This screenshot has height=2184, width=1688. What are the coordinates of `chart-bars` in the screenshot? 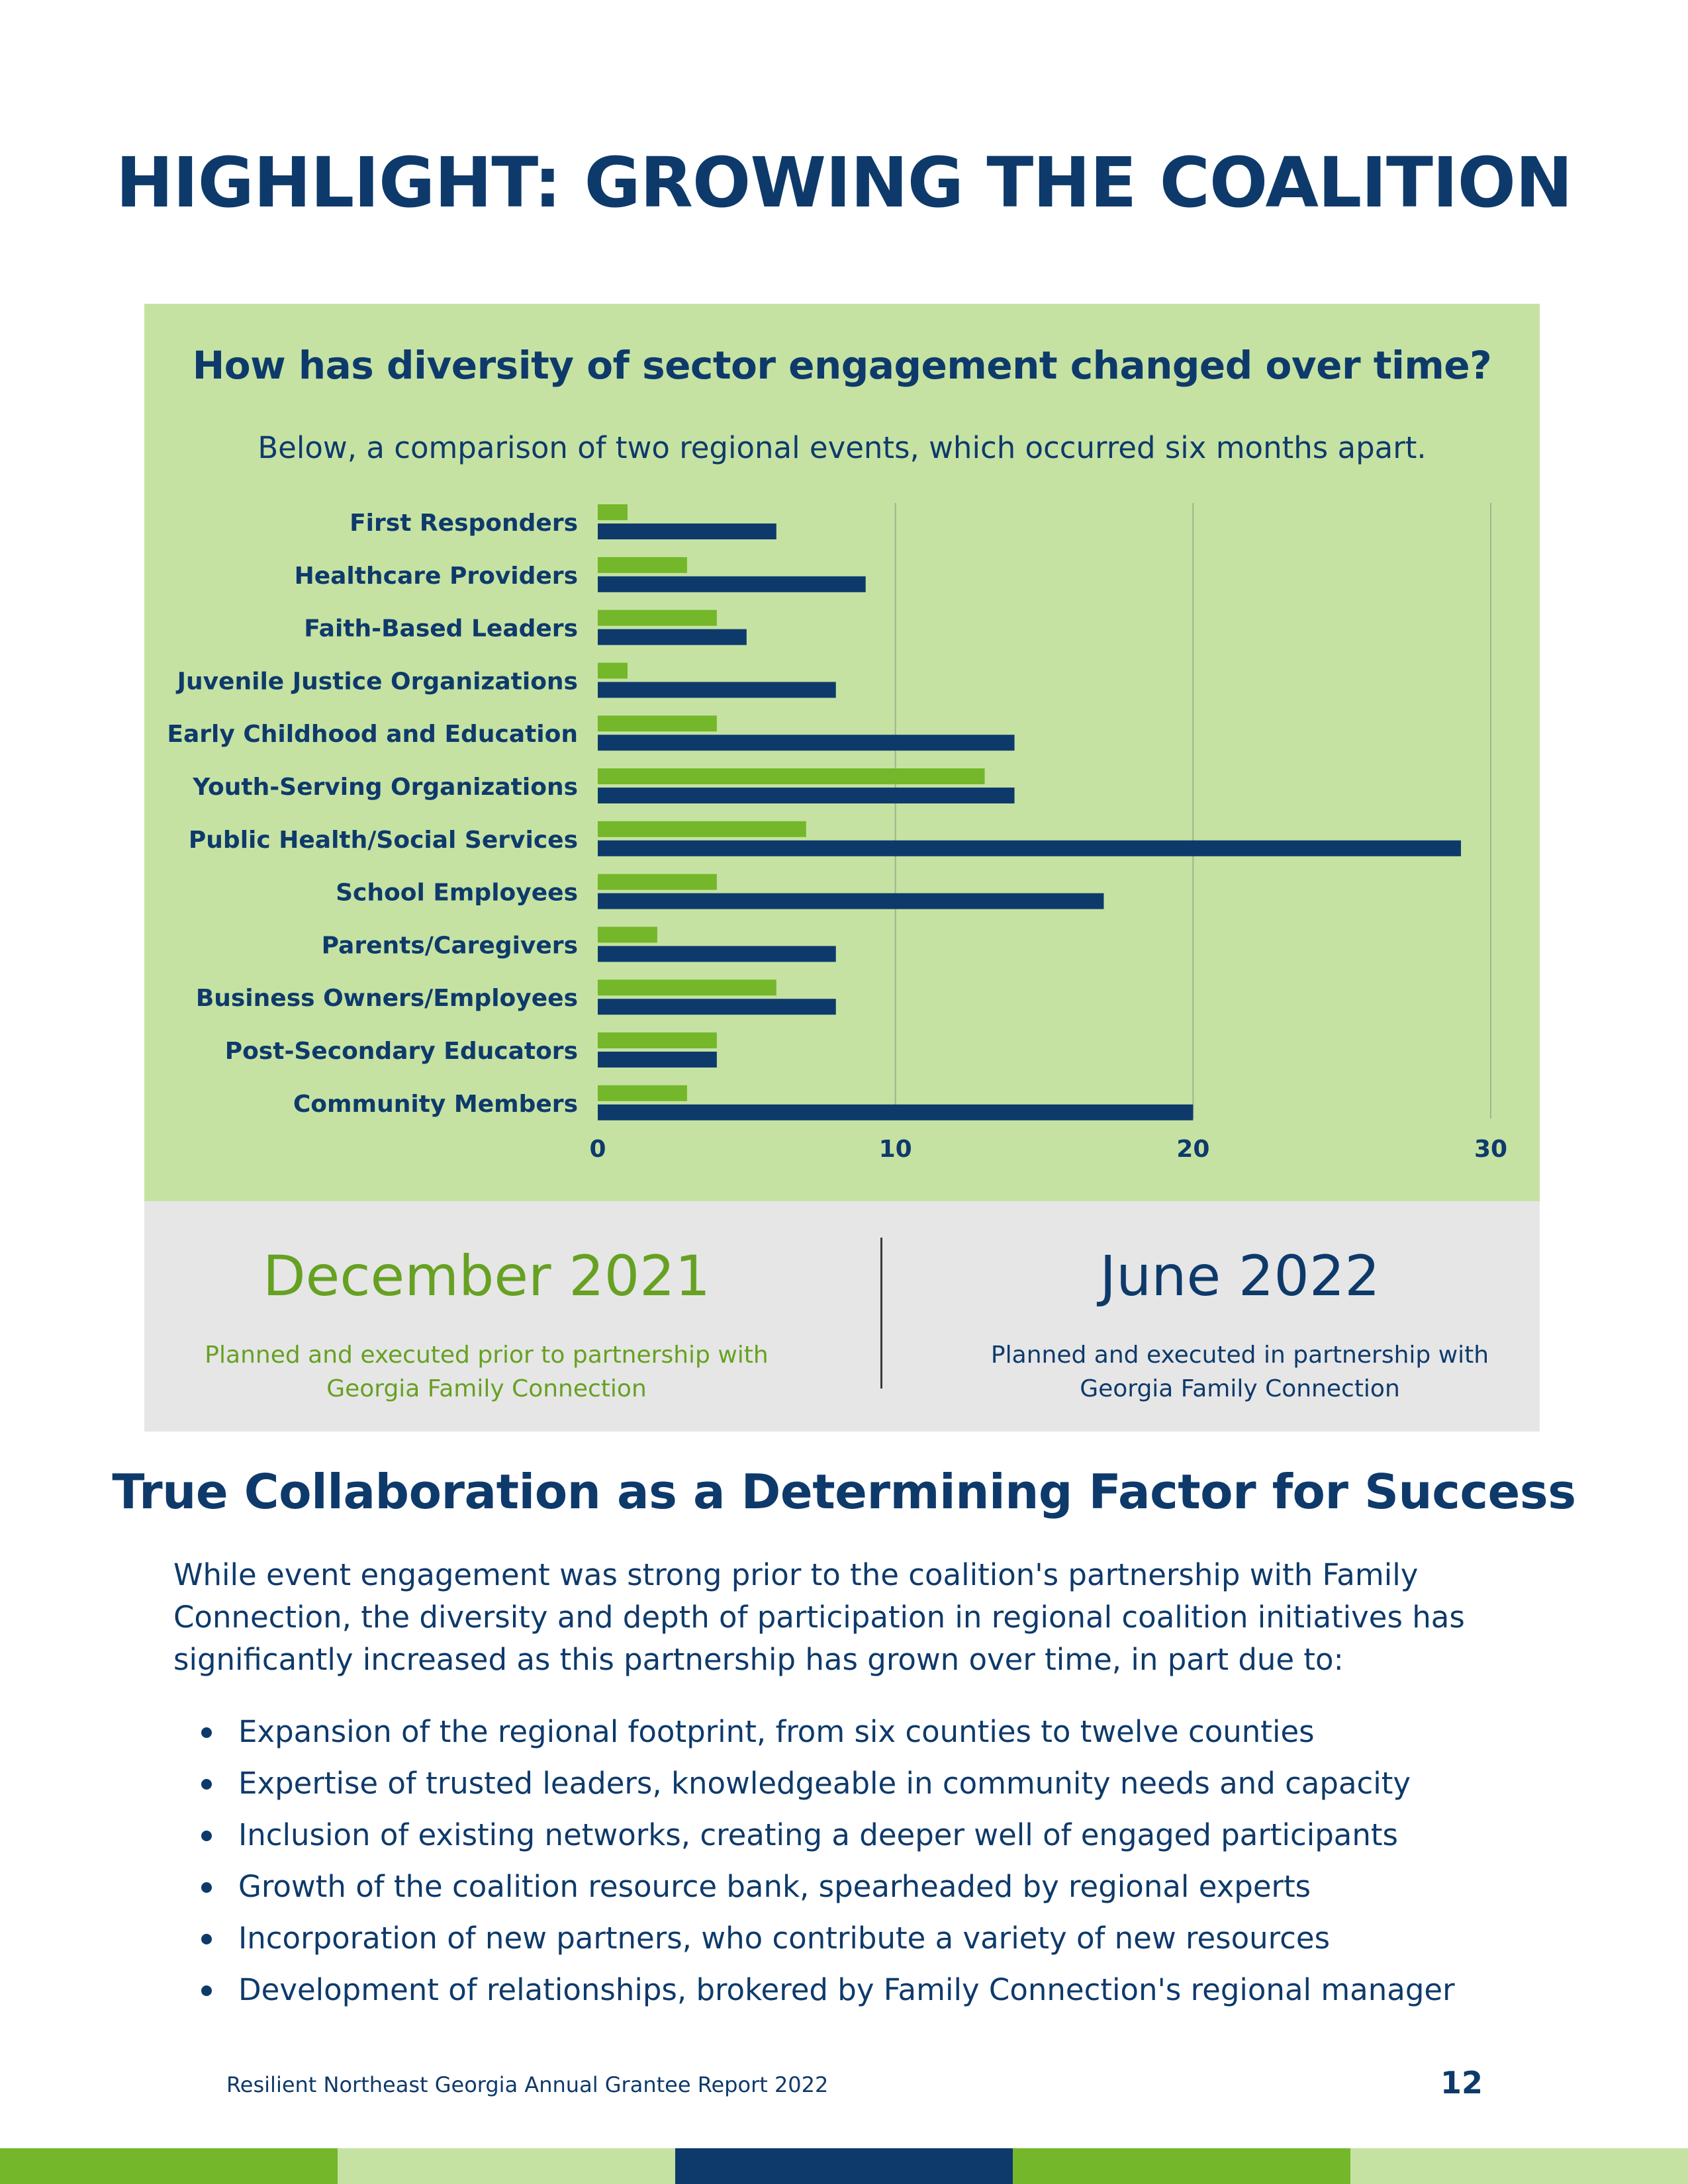 It's located at (1030, 812).